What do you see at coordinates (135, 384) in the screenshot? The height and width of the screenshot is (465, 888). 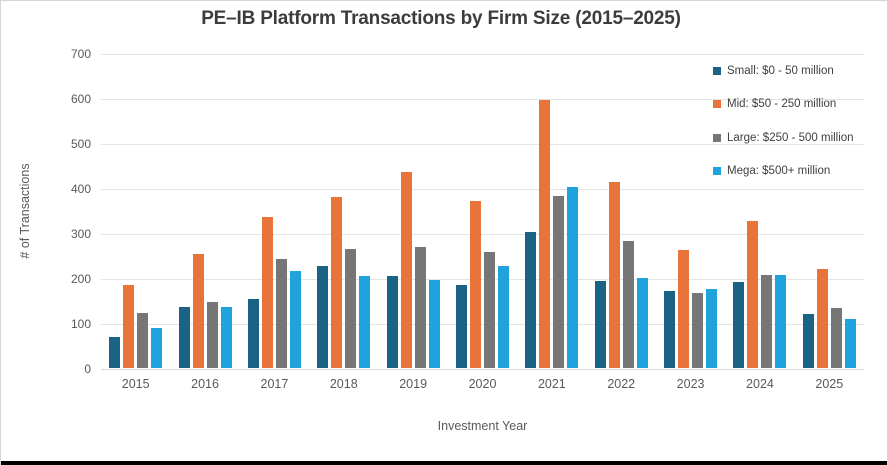 I see `x-tick-label: 2015` at bounding box center [135, 384].